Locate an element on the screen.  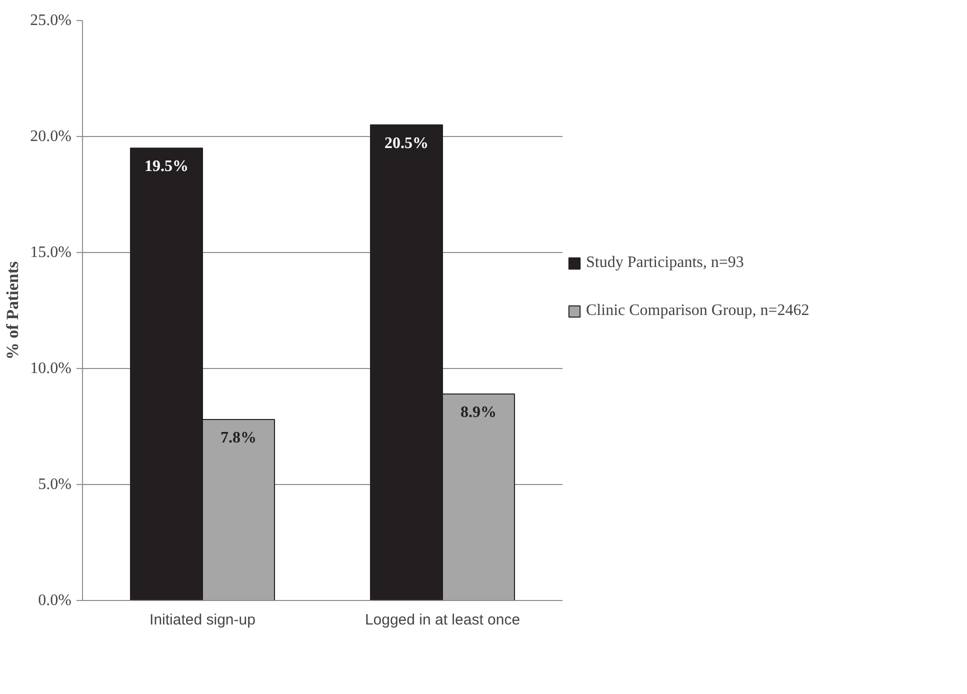
data-label: 8.9% is located at coordinates (478, 413).